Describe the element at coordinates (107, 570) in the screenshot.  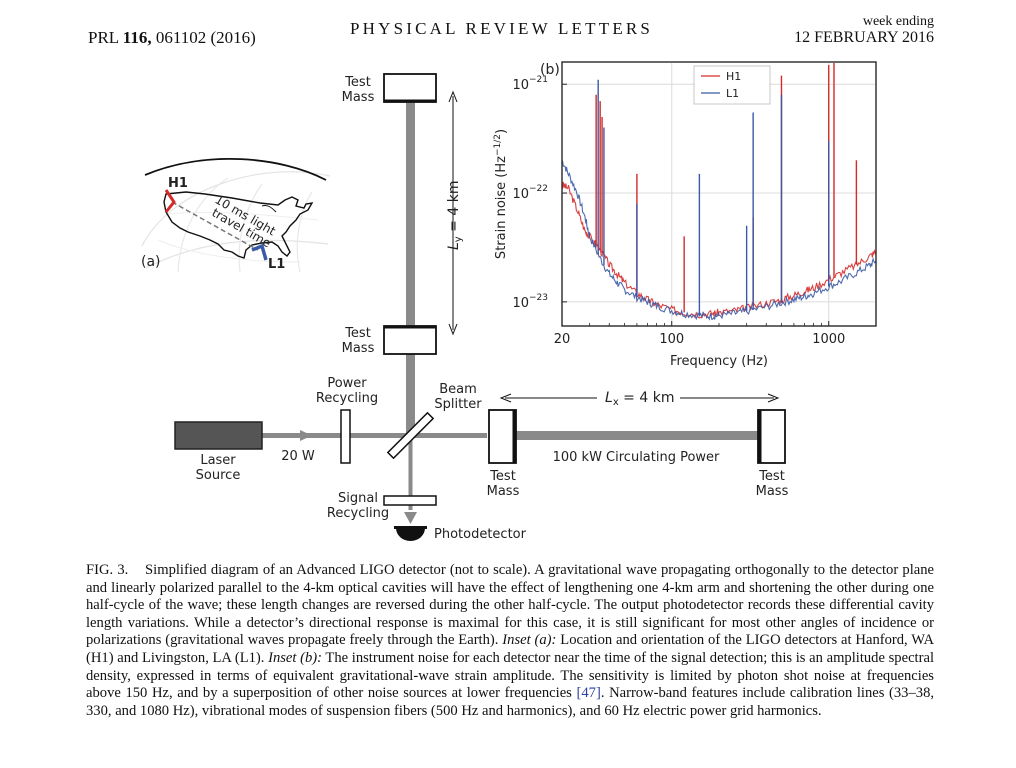
I see `caption-fig-label: FIG. 3.` at that location.